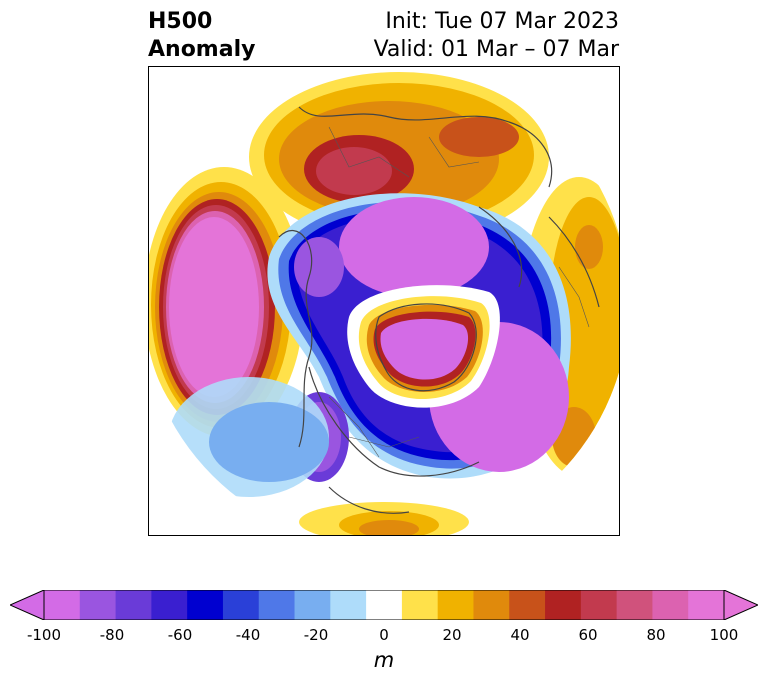 The height and width of the screenshot is (686, 768). What do you see at coordinates (226, 302) in the screenshot?
I see `ridge-anomaly-pacific` at bounding box center [226, 302].